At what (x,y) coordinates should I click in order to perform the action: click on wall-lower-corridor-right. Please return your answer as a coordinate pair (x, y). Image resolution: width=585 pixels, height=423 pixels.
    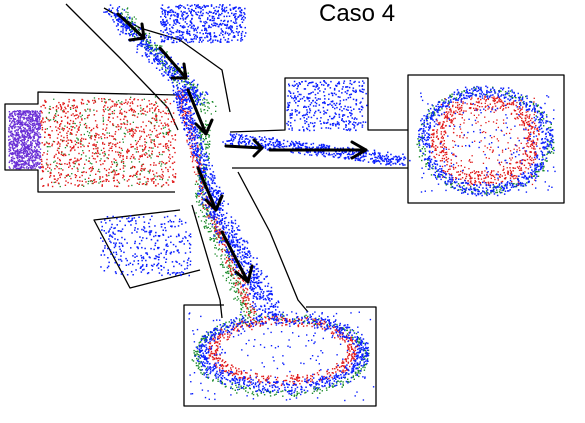
    Looking at the image, I should click on (273, 242).